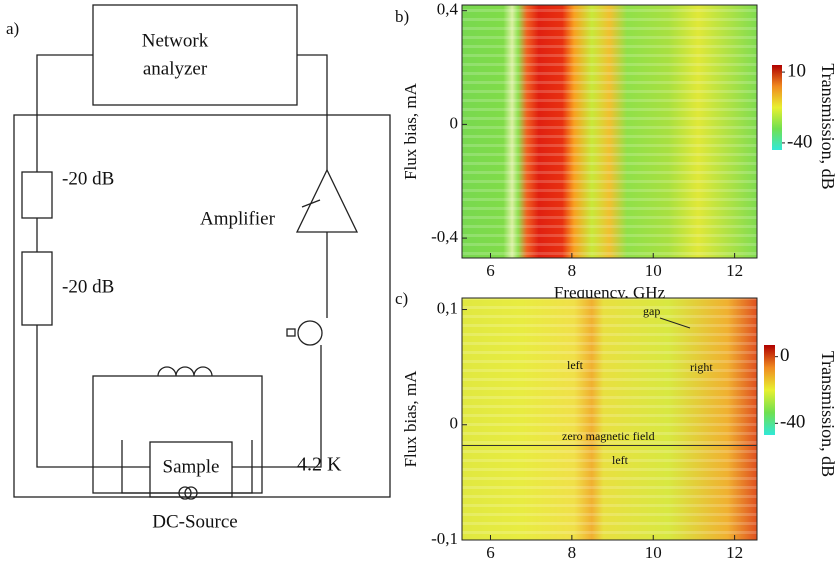 This screenshot has width=838, height=567. I want to click on sample-box, so click(191, 469).